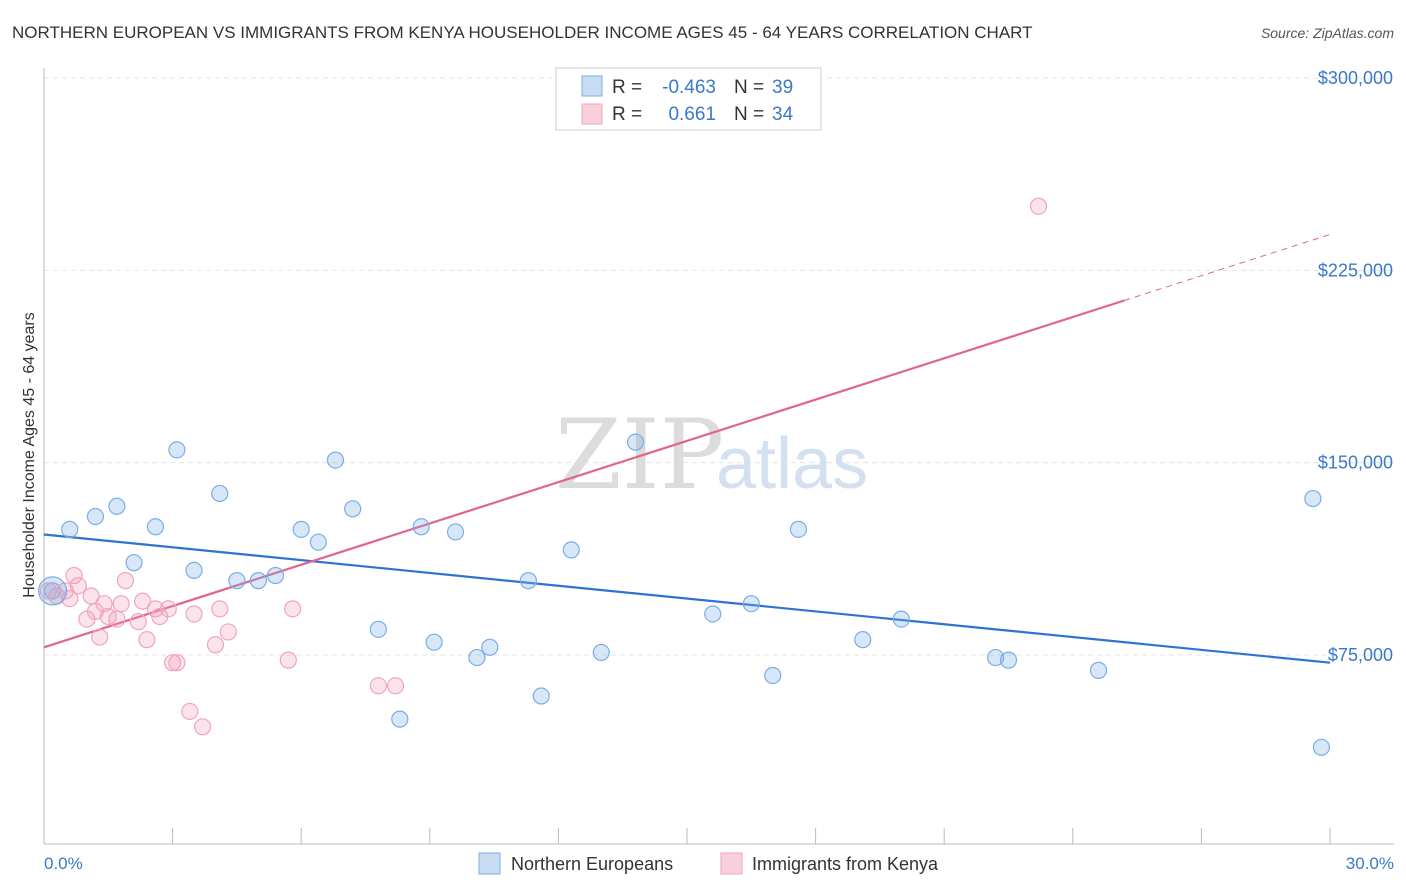  I want to click on legend-n-value-1: 39, so click(782, 87).